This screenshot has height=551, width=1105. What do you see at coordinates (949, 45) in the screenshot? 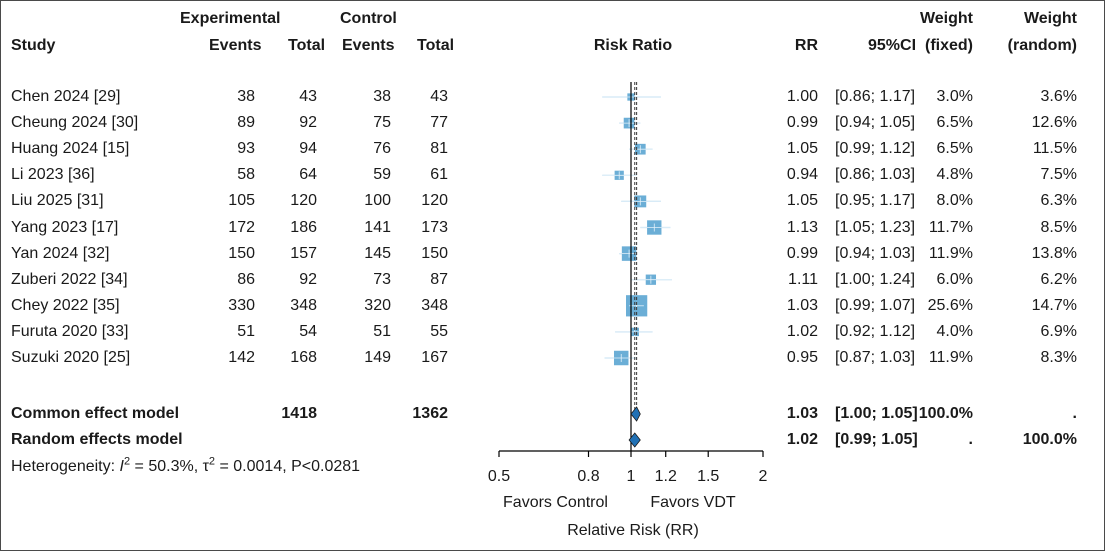
I see `header-fixed: (fixed)` at bounding box center [949, 45].